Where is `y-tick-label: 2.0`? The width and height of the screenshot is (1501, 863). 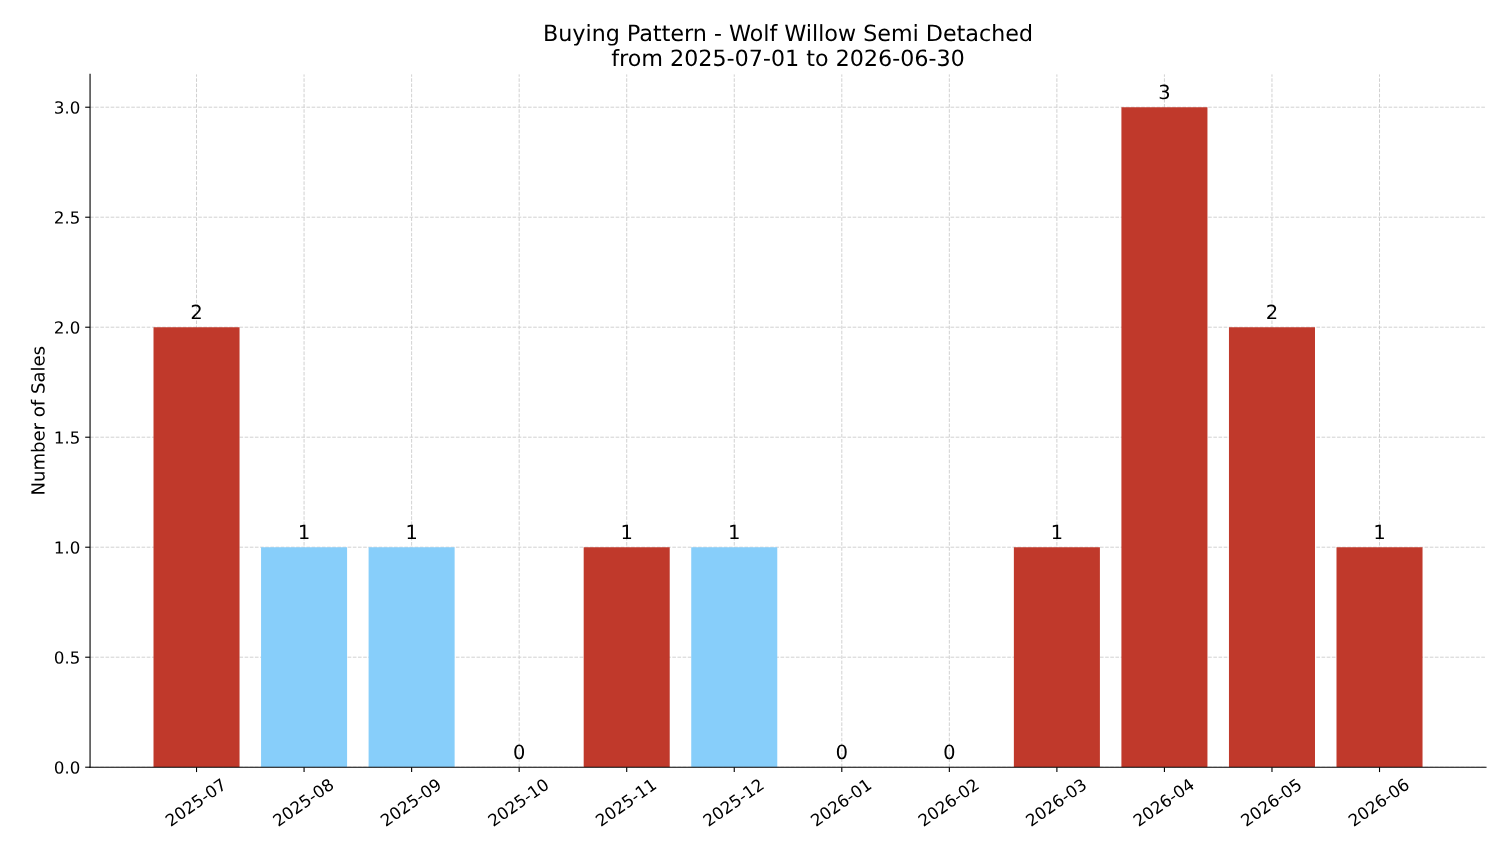
y-tick-label: 2.0 is located at coordinates (67, 327).